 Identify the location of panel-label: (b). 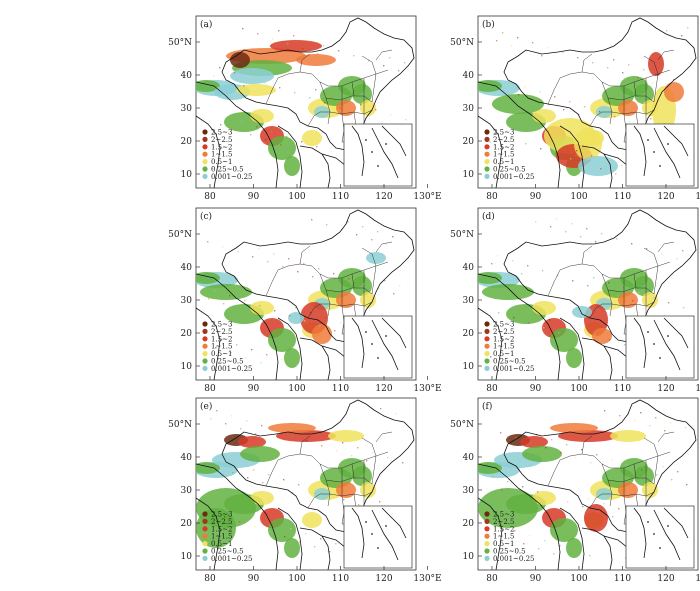
(488, 24).